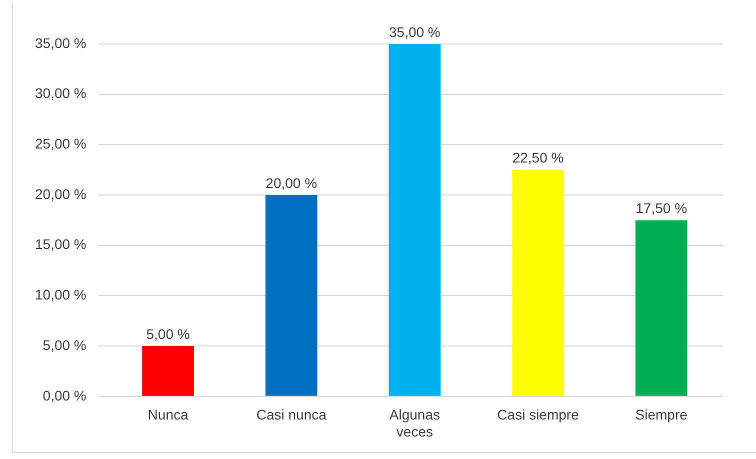 The image size is (756, 459). What do you see at coordinates (291, 414) in the screenshot?
I see `x-tick-label: Casi nunca` at bounding box center [291, 414].